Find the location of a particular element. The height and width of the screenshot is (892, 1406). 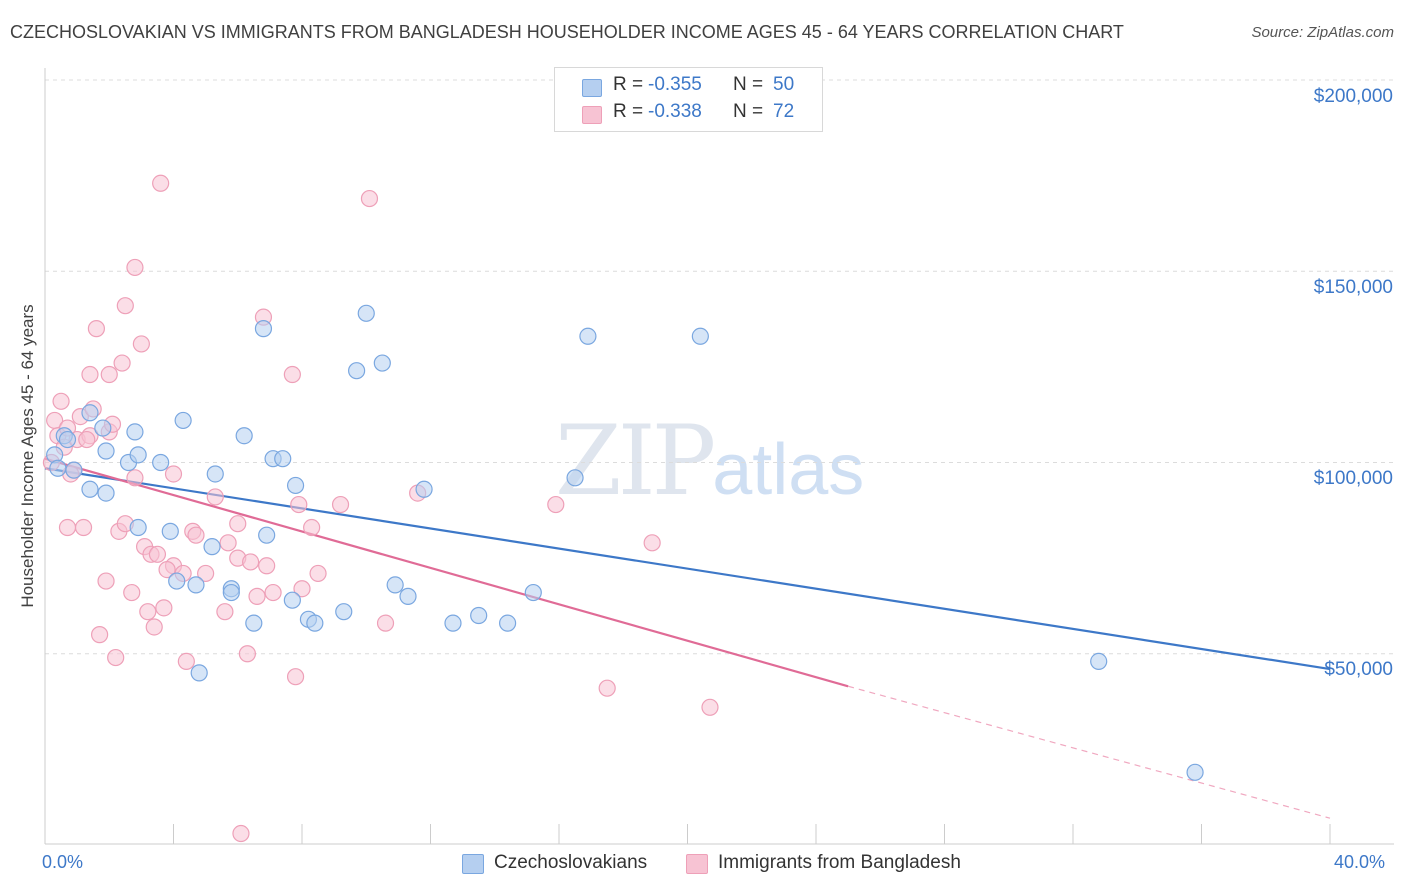

series-label-blue: Czechoslovakians is located at coordinates (571, 862).